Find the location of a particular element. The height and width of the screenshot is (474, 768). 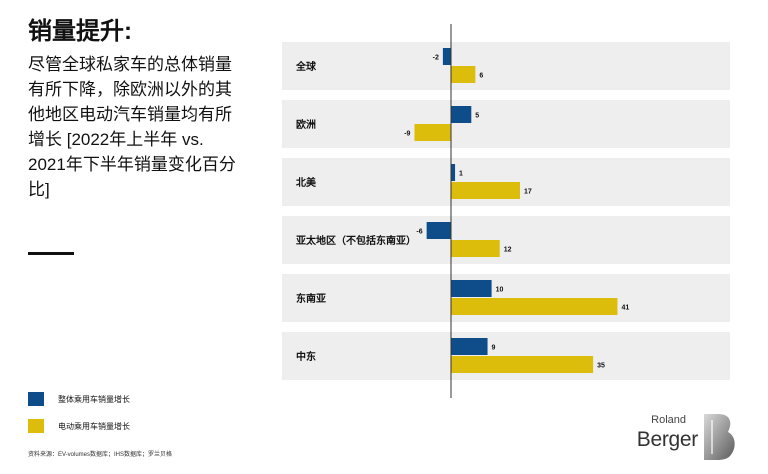

logo-text-roland: Roland is located at coordinates (668, 420).